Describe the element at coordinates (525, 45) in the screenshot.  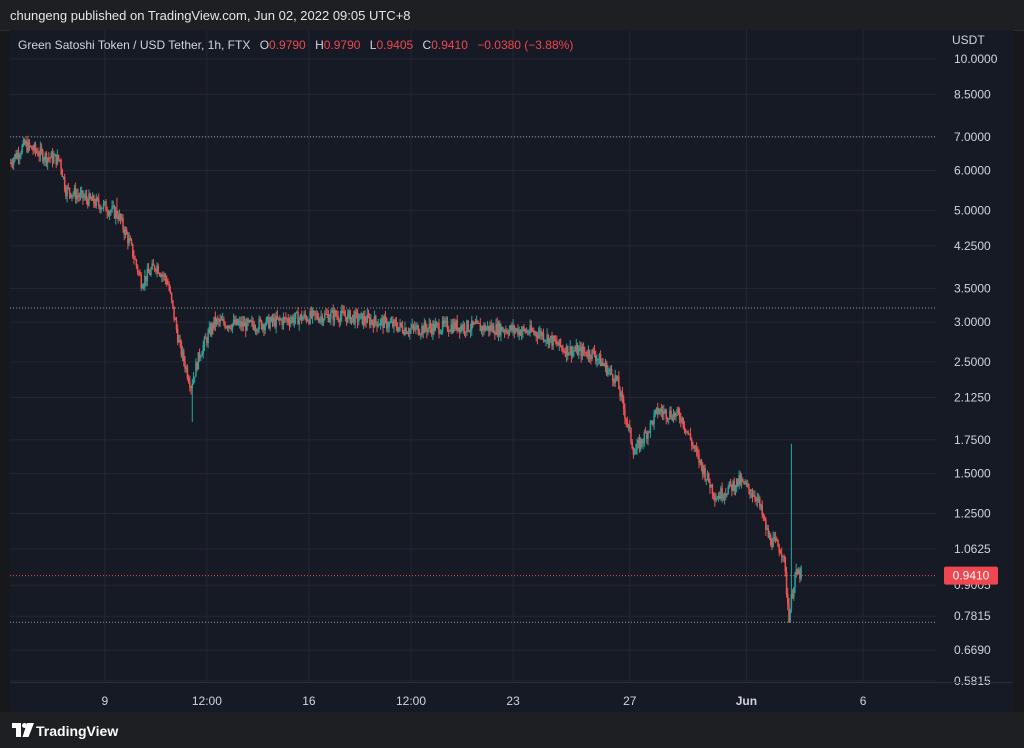
I see `change-value: −0.0380 (−3.88%)` at that location.